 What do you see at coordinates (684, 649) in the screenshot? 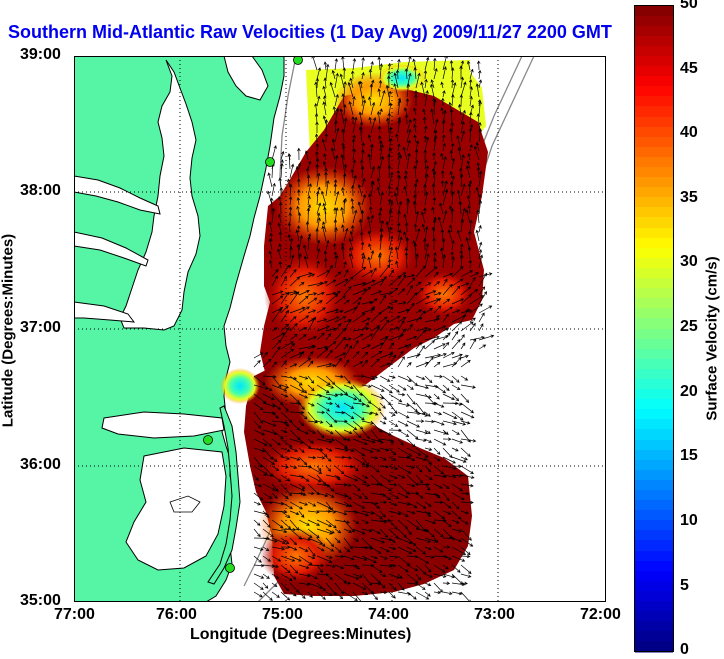
I see `colorbar-tick-0: 0` at bounding box center [684, 649].